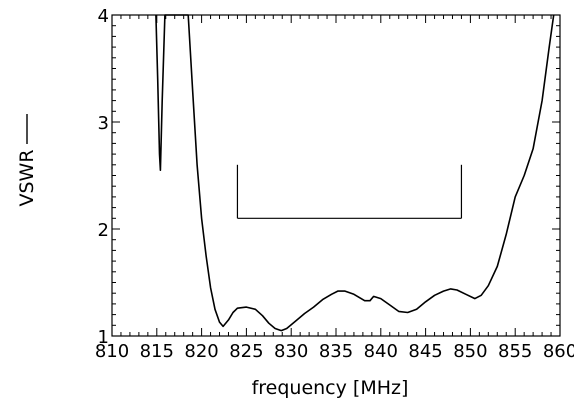 The image size is (574, 407). What do you see at coordinates (330, 388) in the screenshot?
I see `x-axis-label: frequency [MHz]` at bounding box center [330, 388].